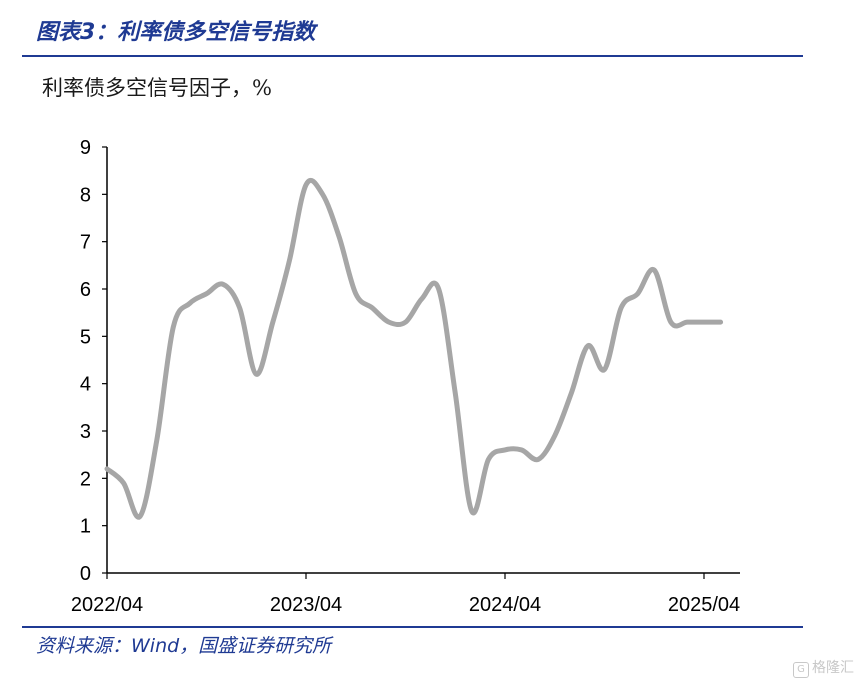  What do you see at coordinates (85, 479) in the screenshot?
I see `y-tick-label: 2` at bounding box center [85, 479].